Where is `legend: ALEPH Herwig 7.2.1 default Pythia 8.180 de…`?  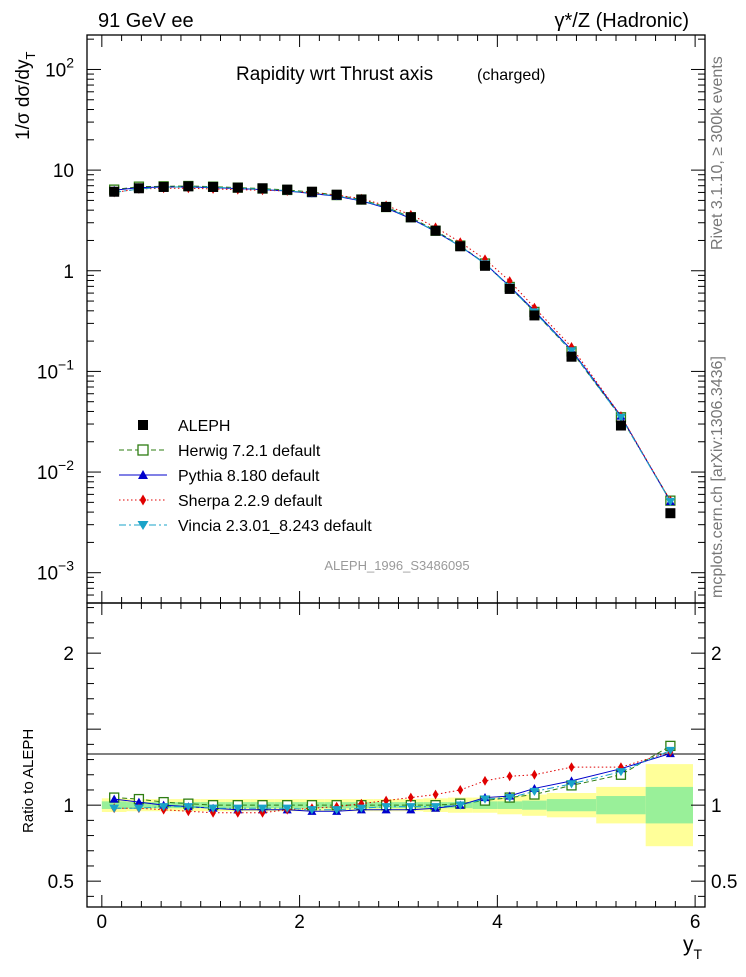 legend: ALEPH Herwig 7.2.1 default Pythia 8.180 de… is located at coordinates (245, 476).